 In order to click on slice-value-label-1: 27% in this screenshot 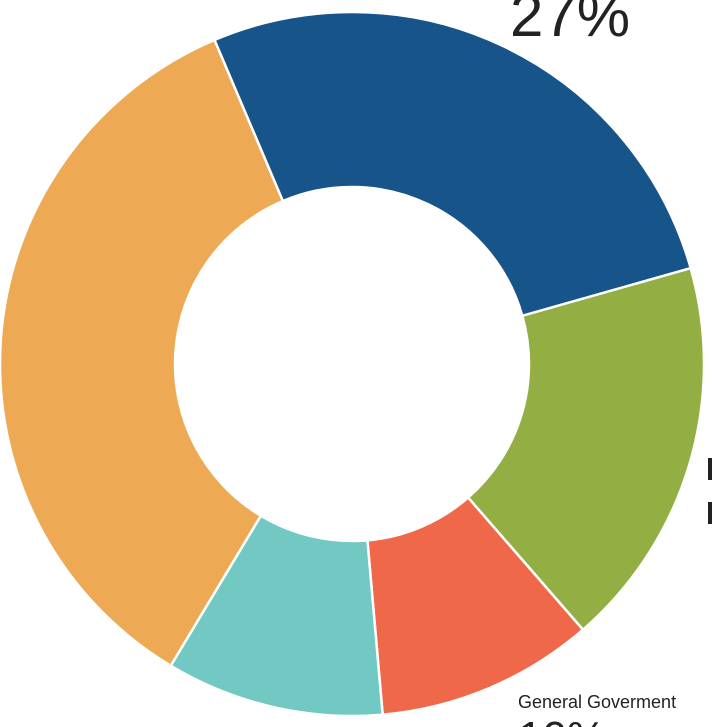, I will do `click(570, 24)`.